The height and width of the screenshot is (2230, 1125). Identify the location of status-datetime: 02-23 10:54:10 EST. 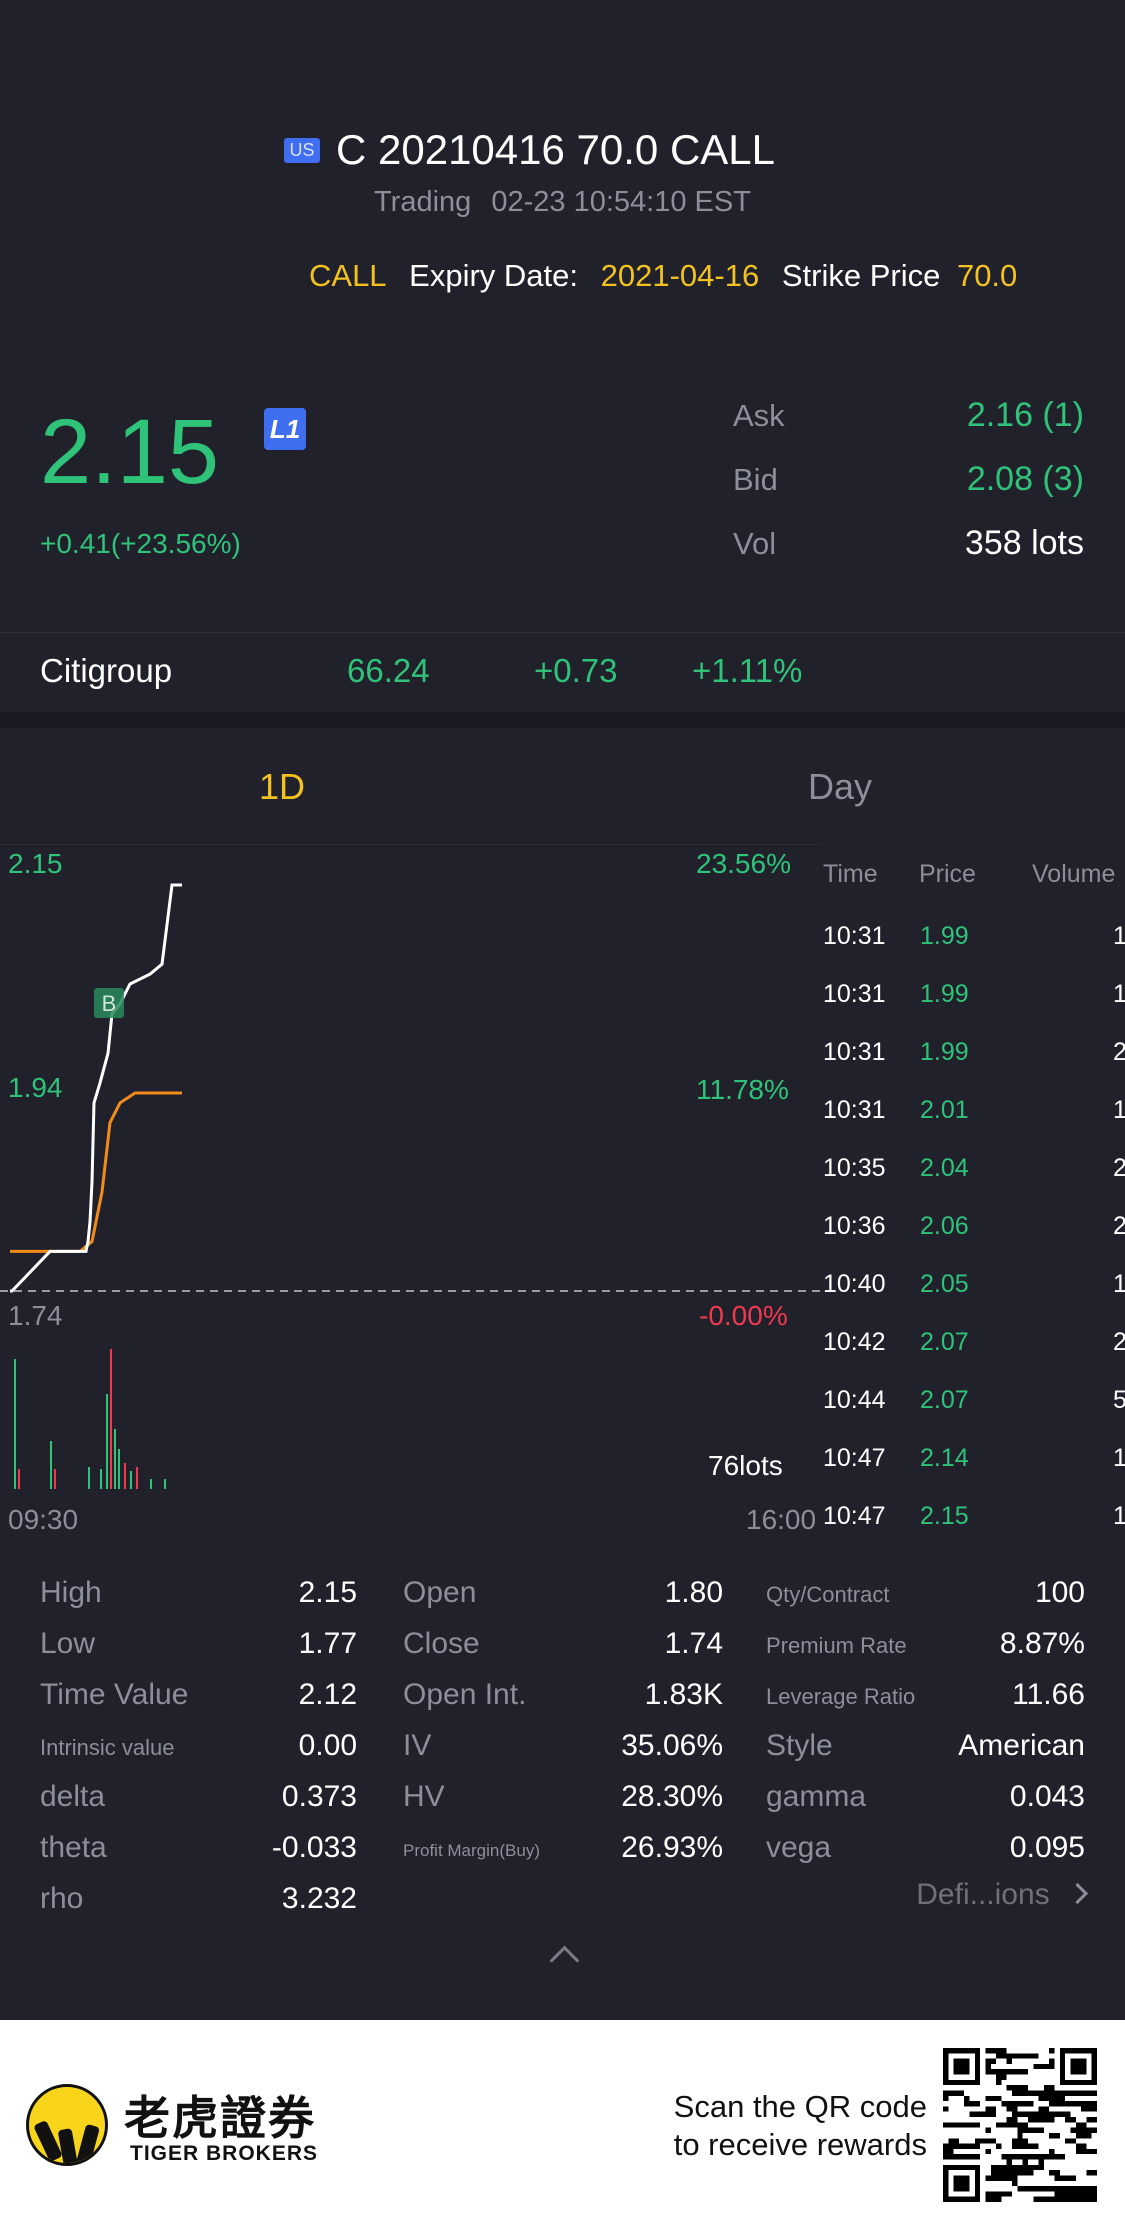
(621, 202).